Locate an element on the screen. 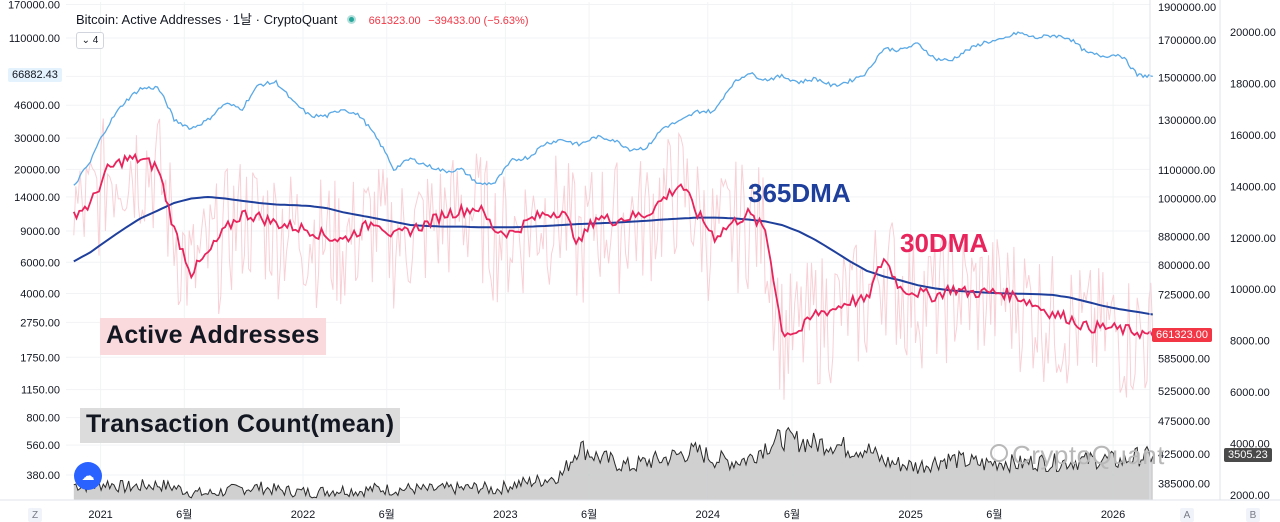 This screenshot has width=1280, height=522. left-axis-tick-label: 14000.00 is located at coordinates (37, 198).